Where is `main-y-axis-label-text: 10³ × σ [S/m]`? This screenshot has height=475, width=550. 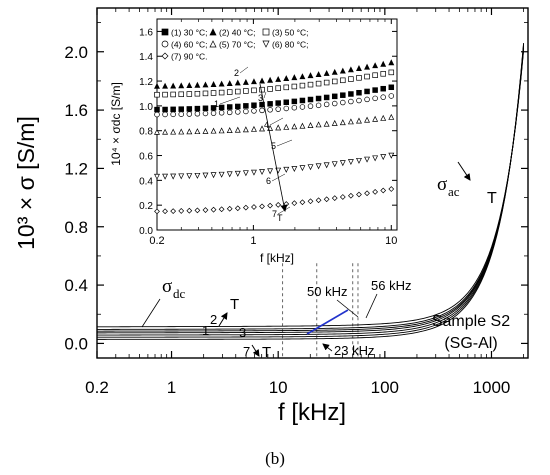 main-y-axis-label-text: 10³ × σ [S/m] is located at coordinates (26, 183).